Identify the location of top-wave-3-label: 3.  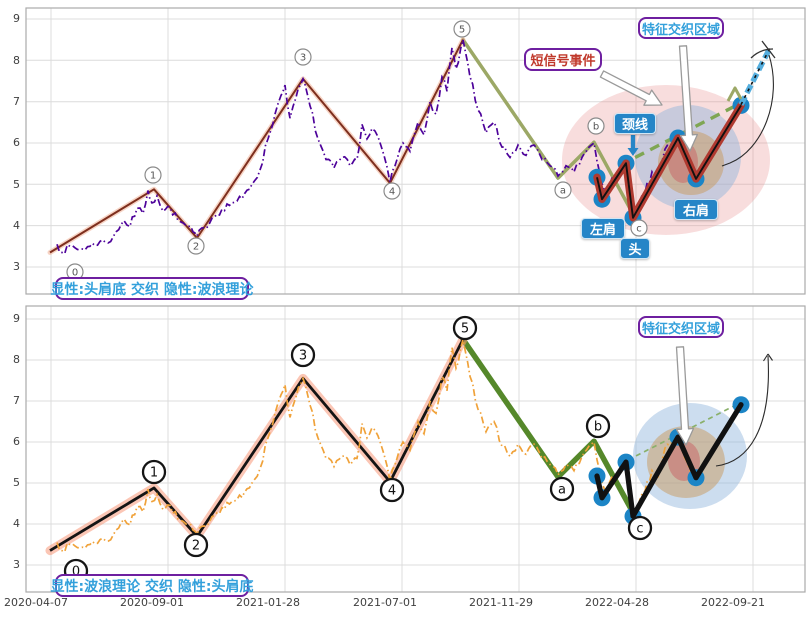
(303, 58).